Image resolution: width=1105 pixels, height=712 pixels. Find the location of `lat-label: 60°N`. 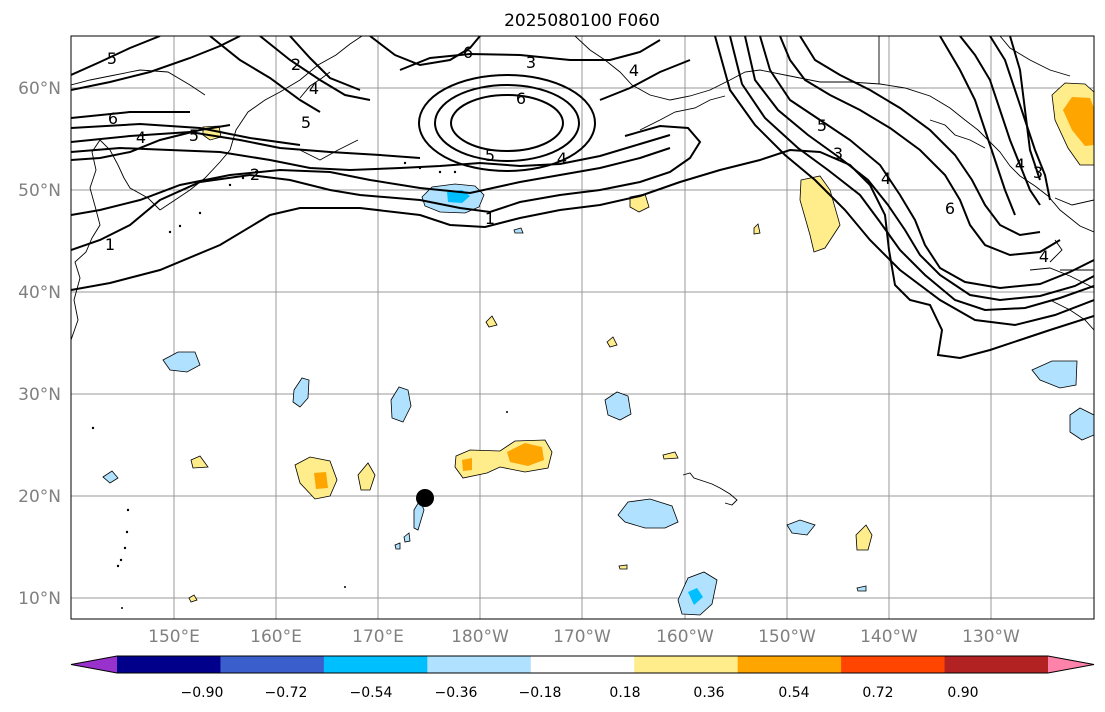

lat-label: 60°N is located at coordinates (39, 89).